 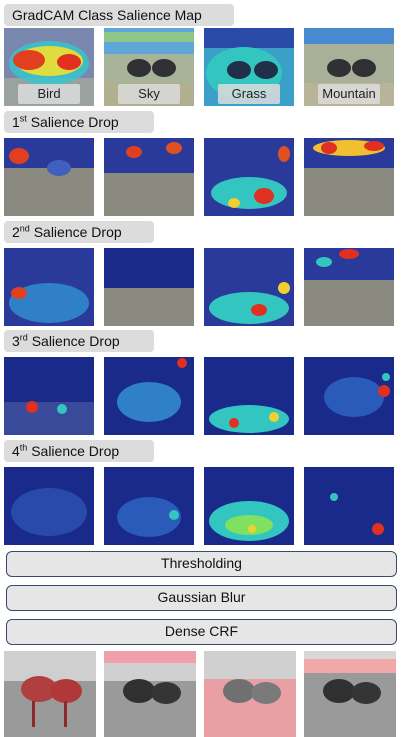 I want to click on drop-1-num: 1, so click(x=16, y=122).